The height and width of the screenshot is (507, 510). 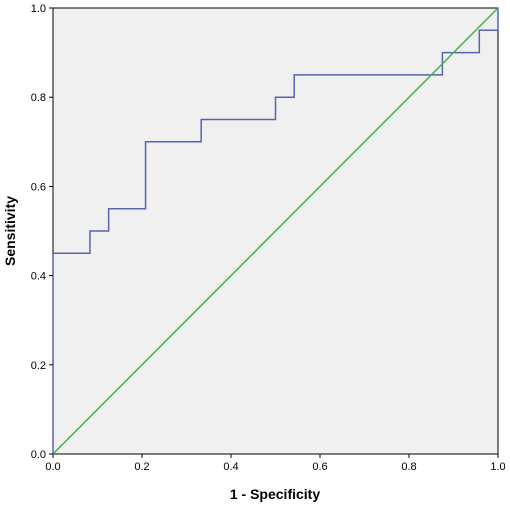 I want to click on x-tick-label: 1.0, so click(x=497, y=467).